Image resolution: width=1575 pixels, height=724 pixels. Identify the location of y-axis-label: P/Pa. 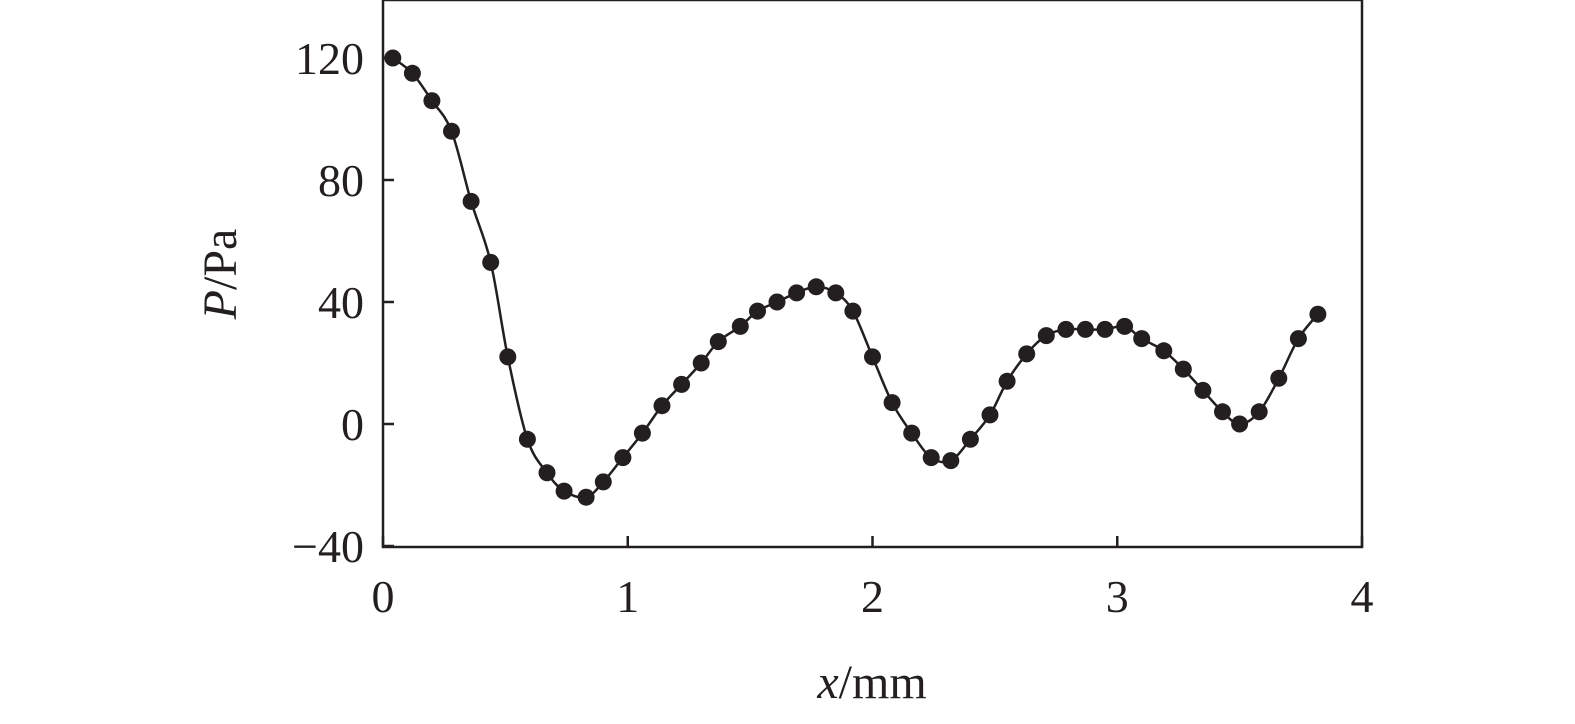
(220, 275).